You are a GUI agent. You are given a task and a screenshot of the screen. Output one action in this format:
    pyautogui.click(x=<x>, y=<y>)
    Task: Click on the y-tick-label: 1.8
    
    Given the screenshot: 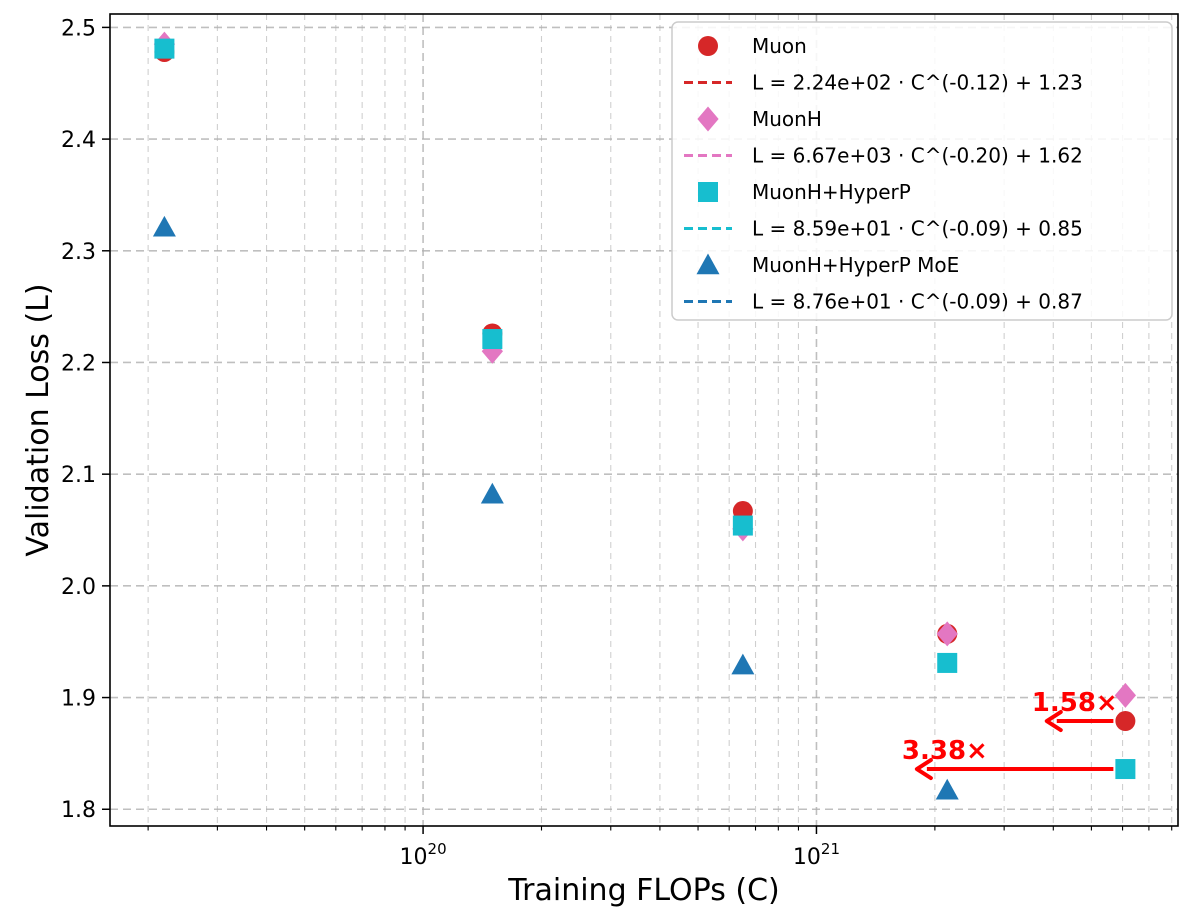 What is the action you would take?
    pyautogui.click(x=78, y=810)
    